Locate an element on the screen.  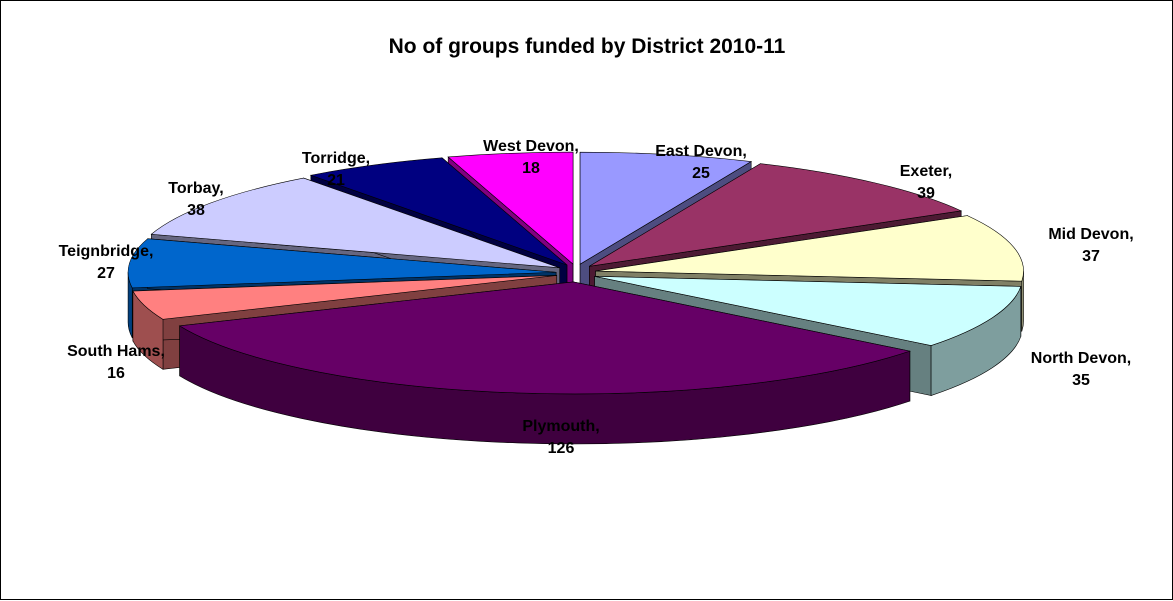
slice-top-torridge is located at coordinates (438, 211).